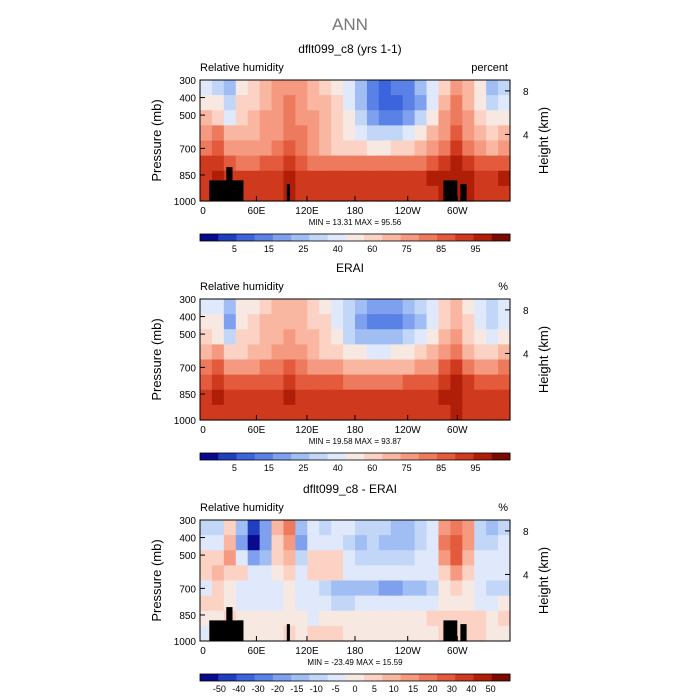  What do you see at coordinates (350, 268) in the screenshot?
I see `chart-title: ERAI` at bounding box center [350, 268].